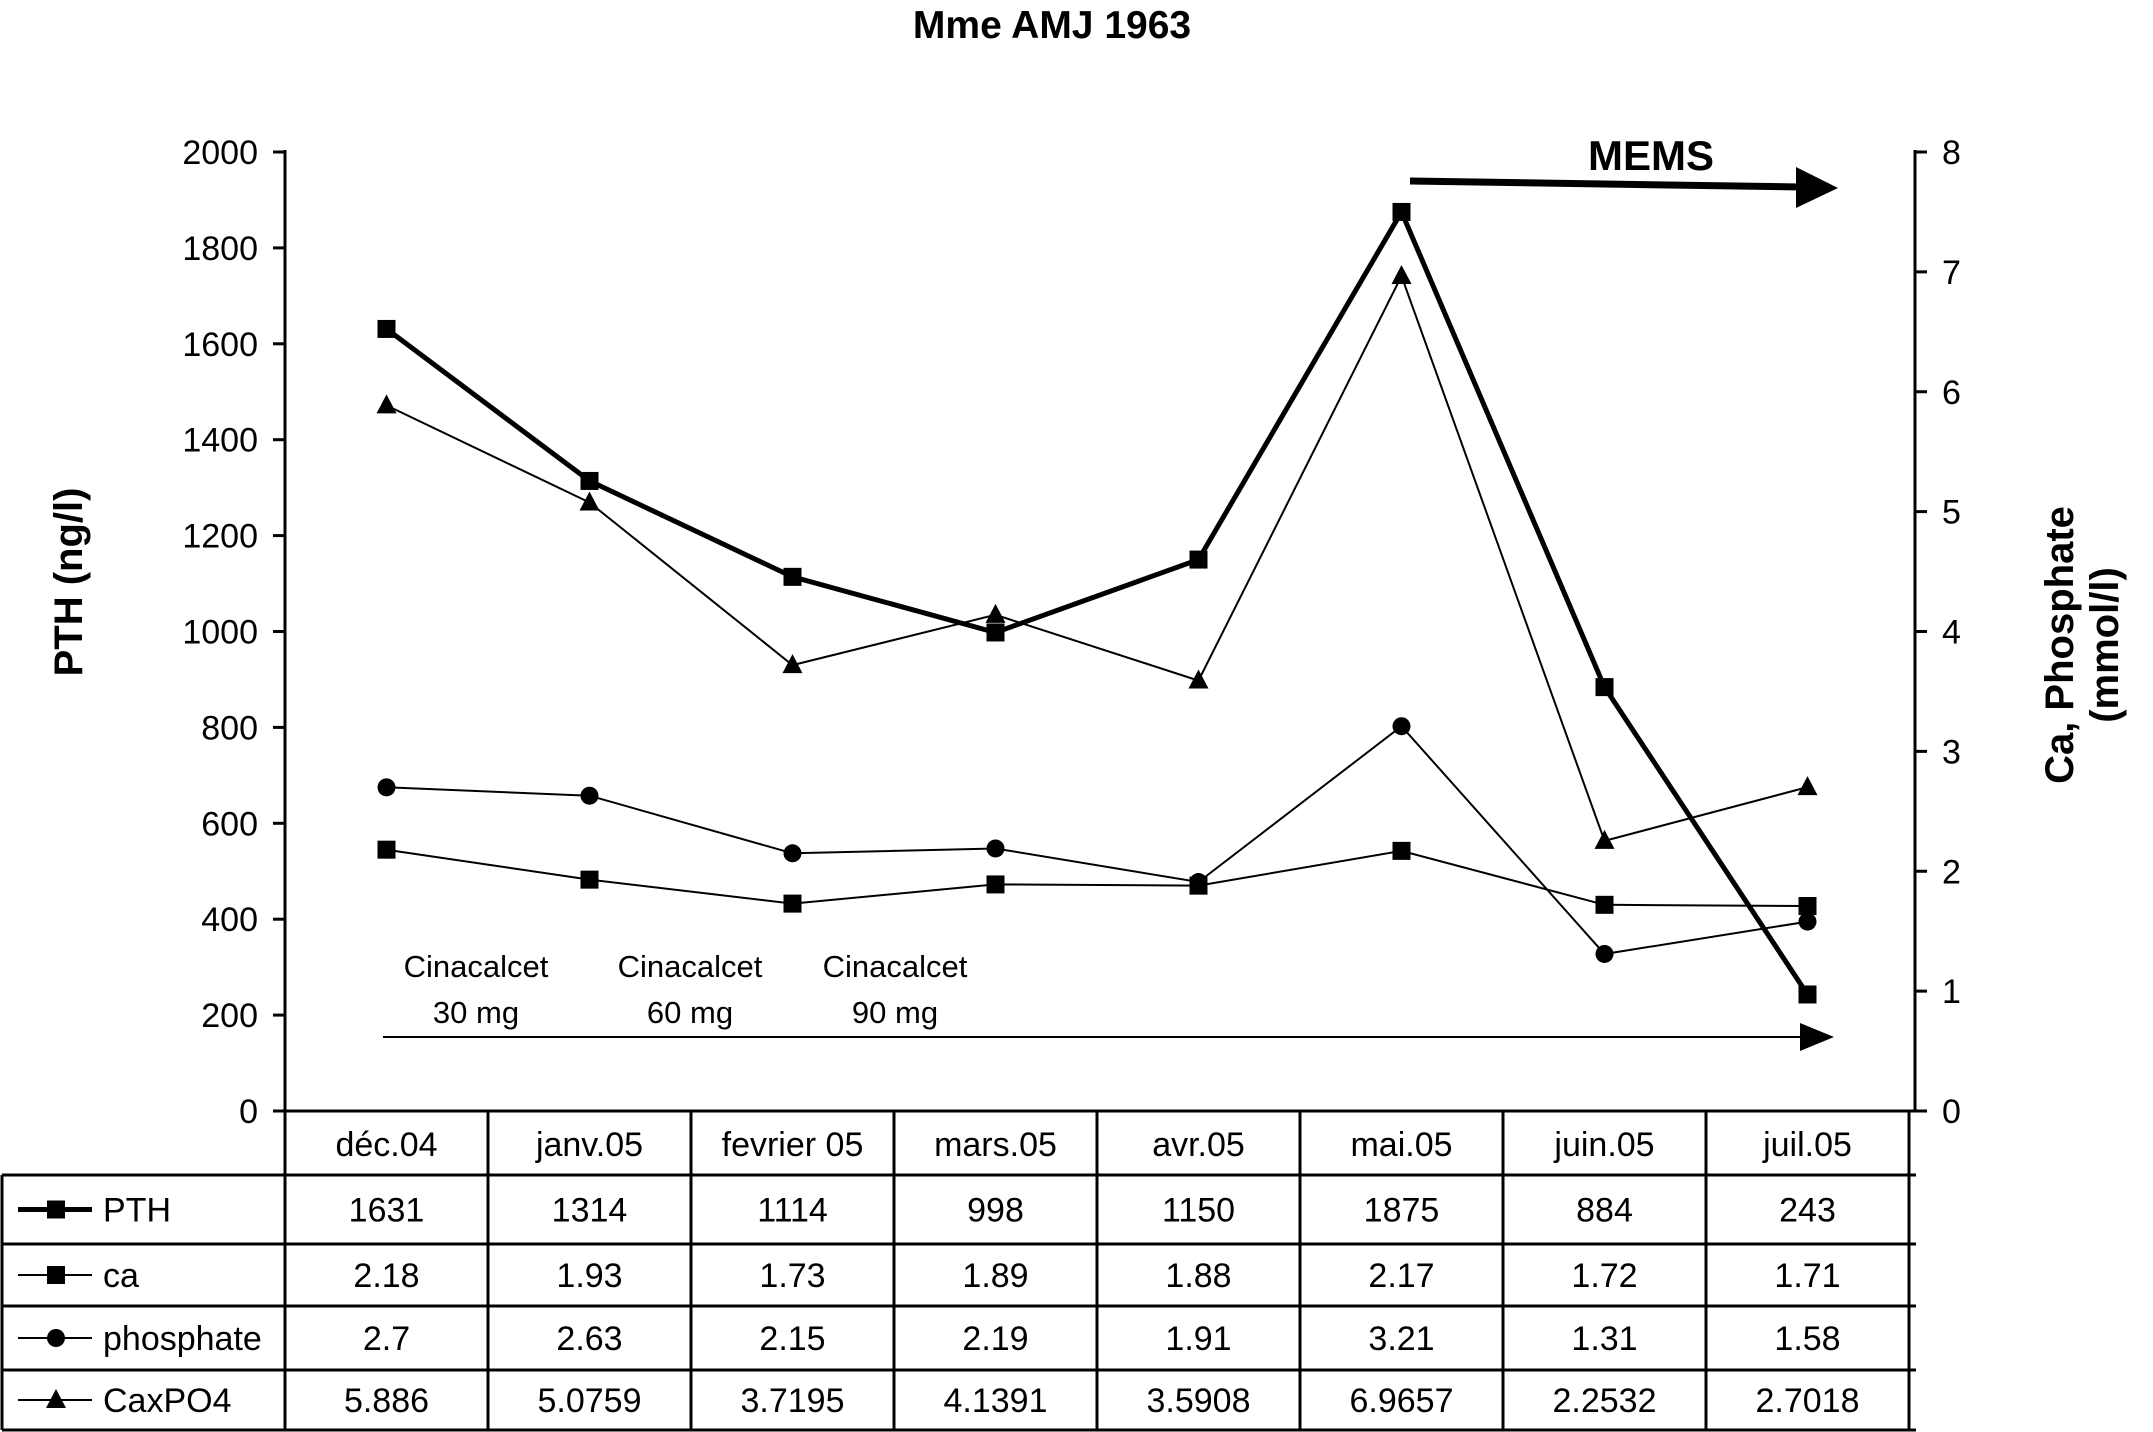 The height and width of the screenshot is (1432, 2153). What do you see at coordinates (1052, 25) in the screenshot?
I see `chart-title: Mme AMJ 1963` at bounding box center [1052, 25].